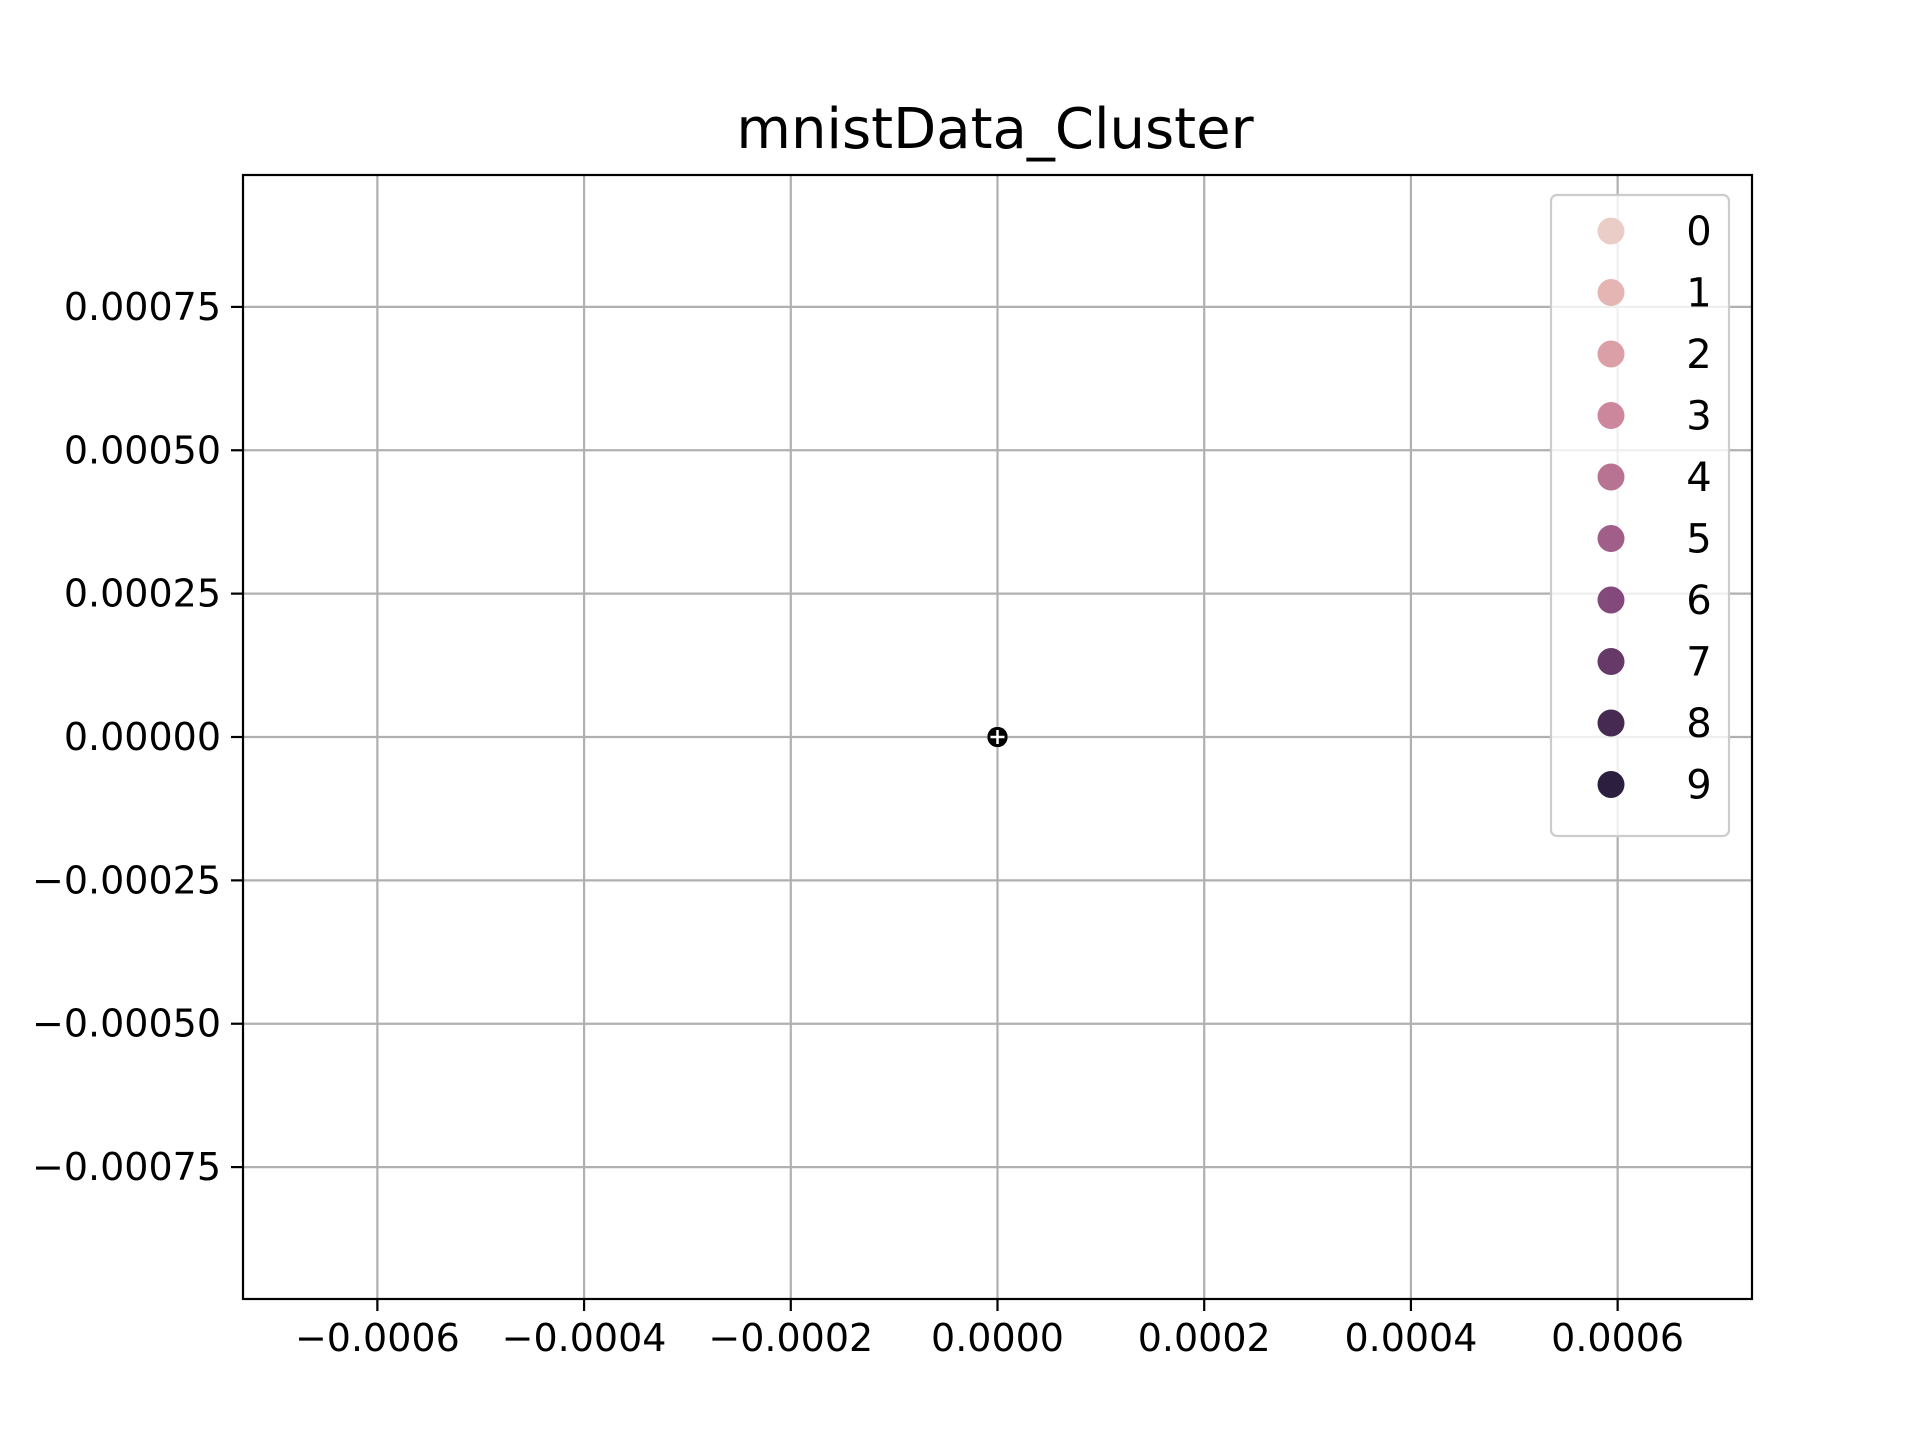 The image size is (1920, 1440). What do you see at coordinates (142, 594) in the screenshot?
I see `y-tick-label: 0.00025` at bounding box center [142, 594].